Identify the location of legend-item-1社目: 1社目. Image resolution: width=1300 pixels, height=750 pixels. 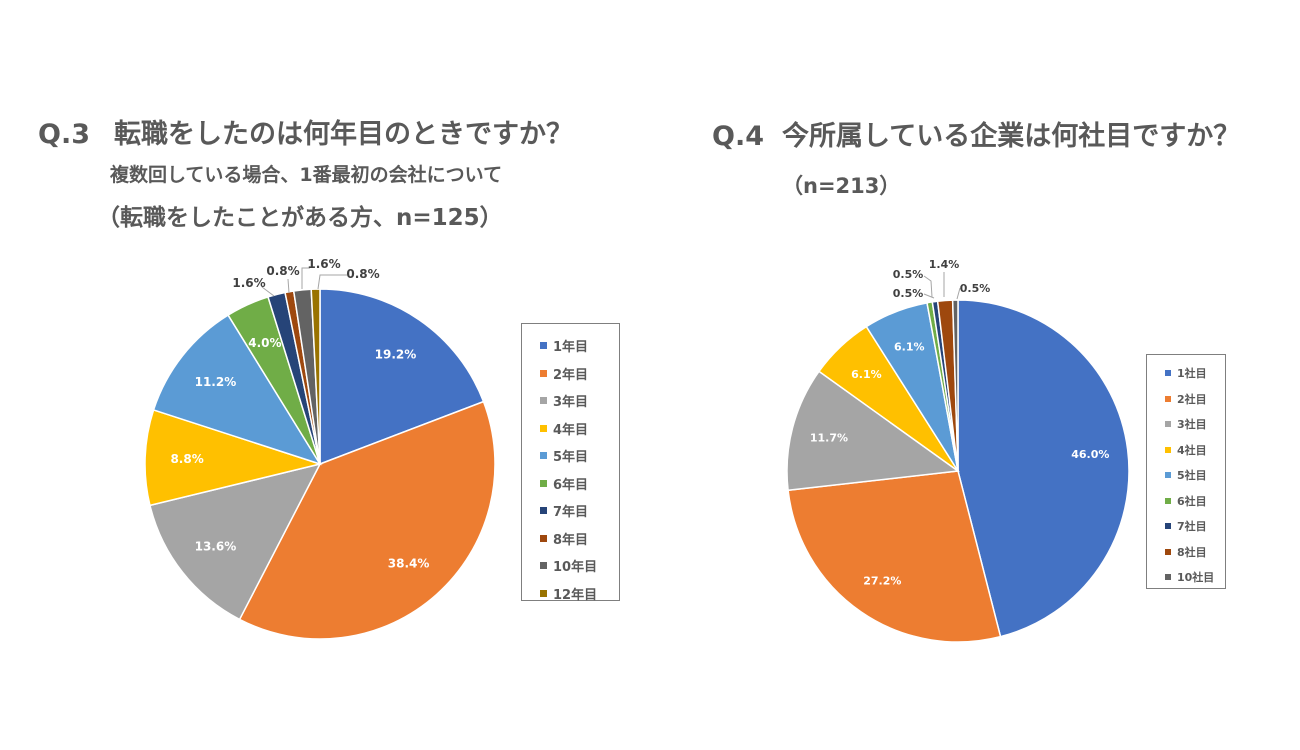
(1186, 373).